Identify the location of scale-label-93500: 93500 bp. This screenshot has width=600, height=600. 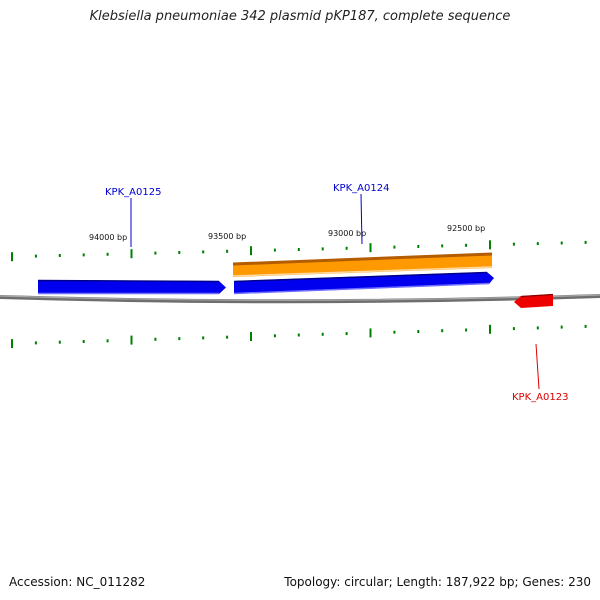
(227, 236).